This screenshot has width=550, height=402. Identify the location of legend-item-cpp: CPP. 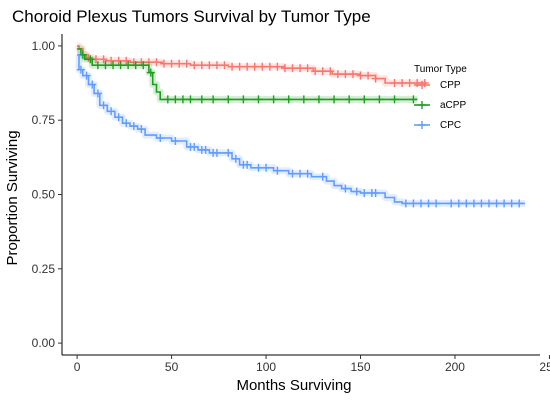
(437, 85).